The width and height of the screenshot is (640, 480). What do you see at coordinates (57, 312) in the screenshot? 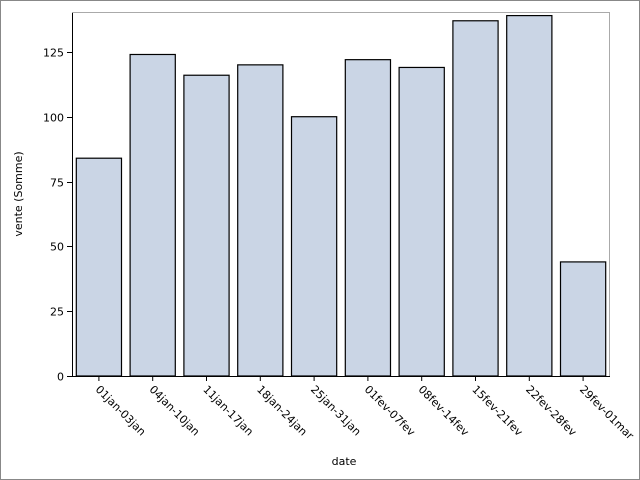
I see `y-tick-label: 25` at bounding box center [57, 312].